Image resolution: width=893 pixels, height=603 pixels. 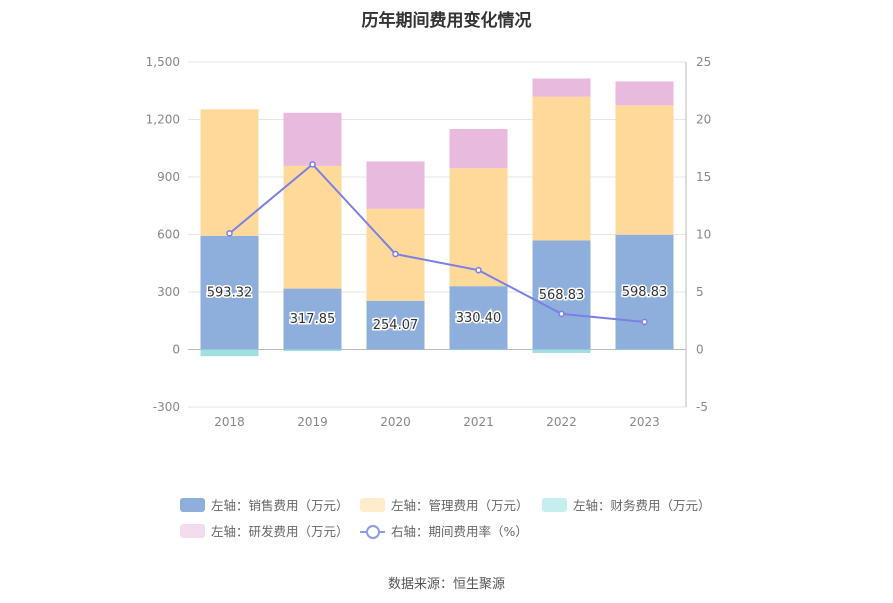 What do you see at coordinates (478, 422) in the screenshot?
I see `x-axis-tick-label: 2021` at bounding box center [478, 422].